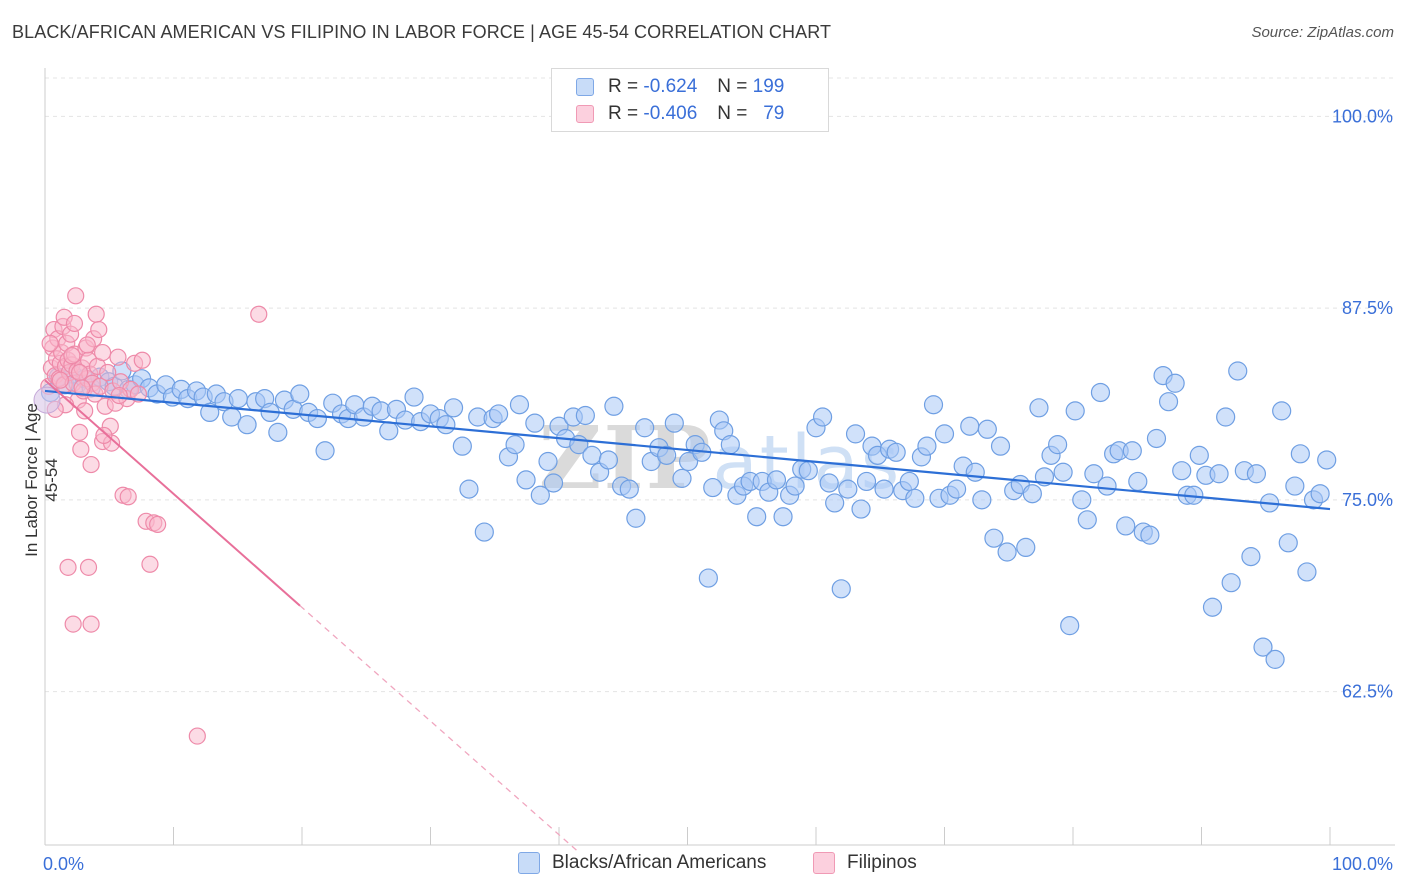  What do you see at coordinates (774, 113) in the screenshot?
I see `legend-n-value: 79` at bounding box center [774, 113].